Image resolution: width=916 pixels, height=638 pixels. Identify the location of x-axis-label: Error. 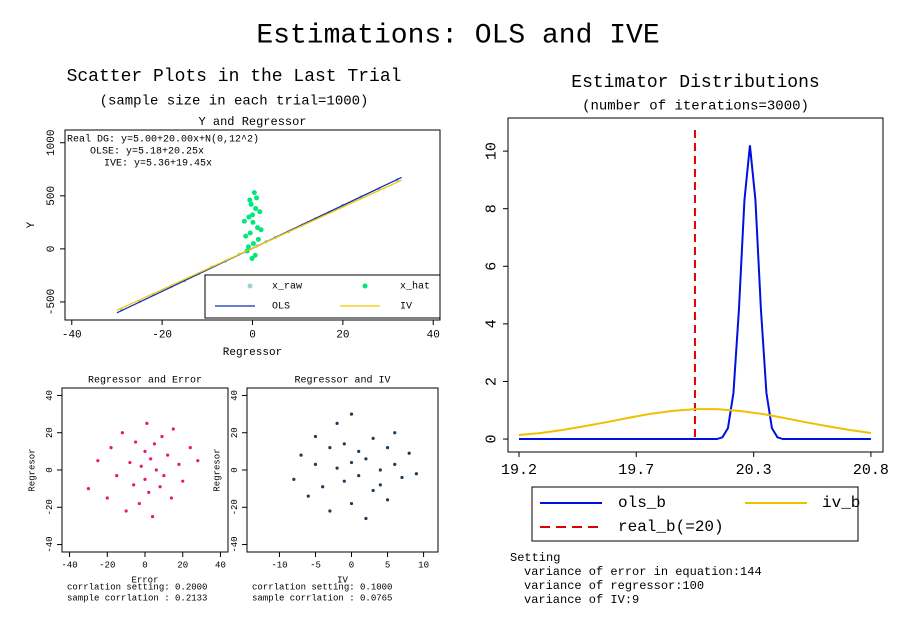
(144, 580).